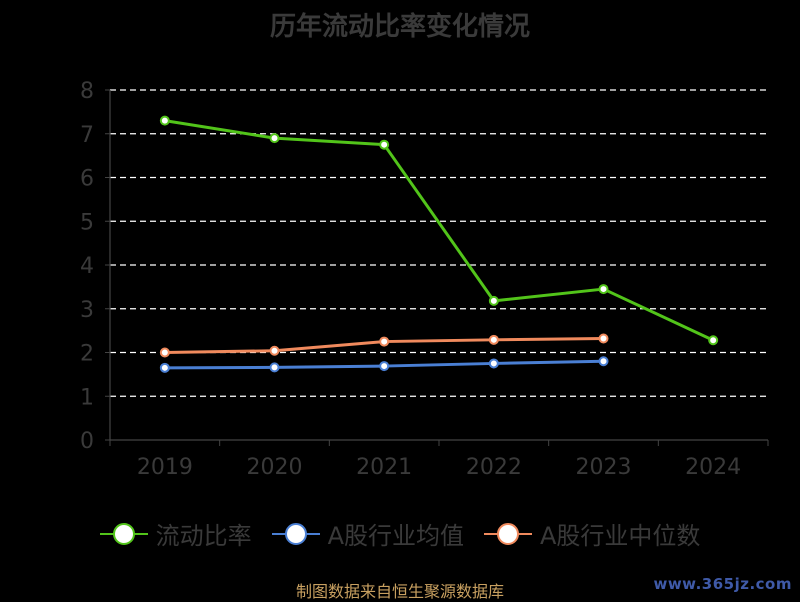 Image resolution: width=800 pixels, height=602 pixels. I want to click on x-tick-label: 2022, so click(494, 467).